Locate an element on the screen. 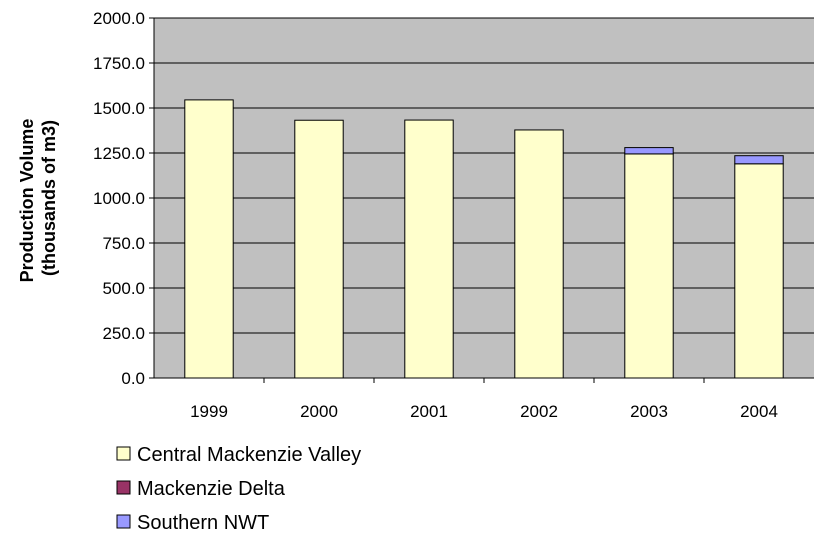 The height and width of the screenshot is (537, 814). y-tick-label: 0.0 is located at coordinates (133, 378).